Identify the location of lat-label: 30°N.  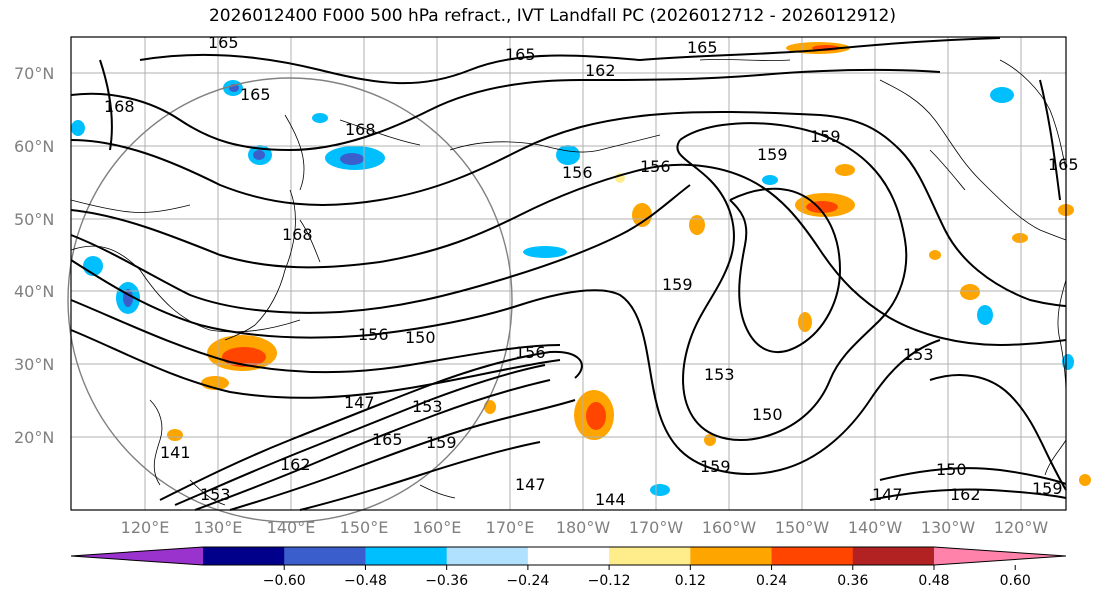
(34, 364).